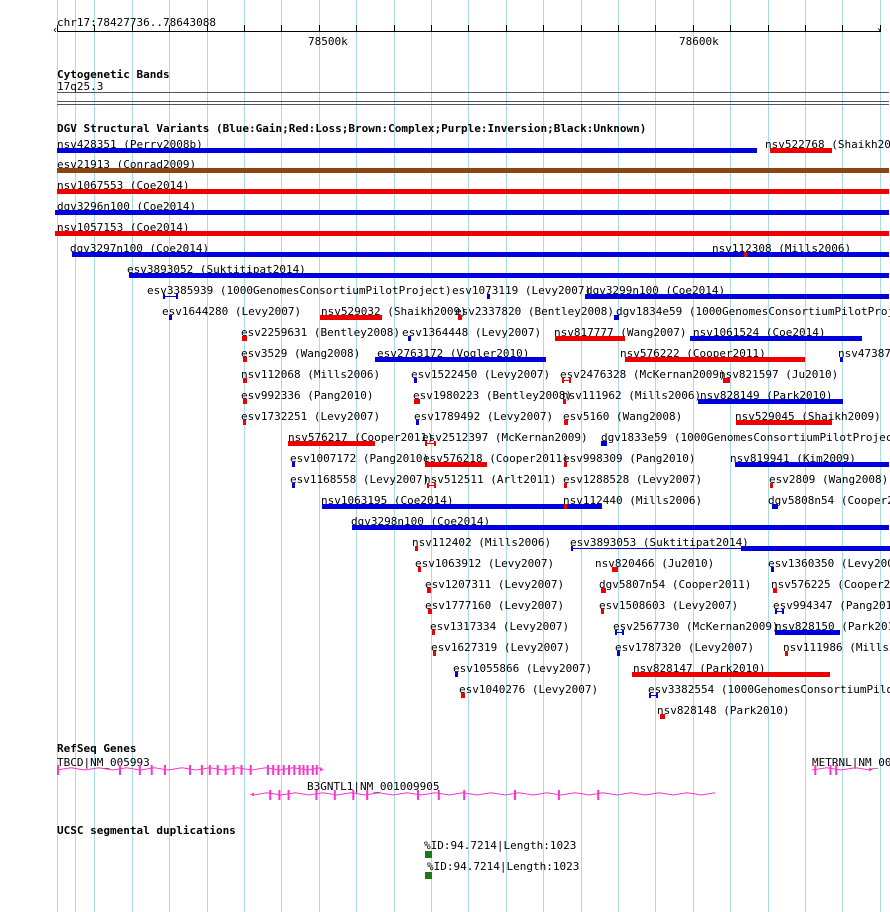  What do you see at coordinates (232, 311) in the screenshot?
I see `variant-label: esv1644280 (Levy2007)` at bounding box center [232, 311].